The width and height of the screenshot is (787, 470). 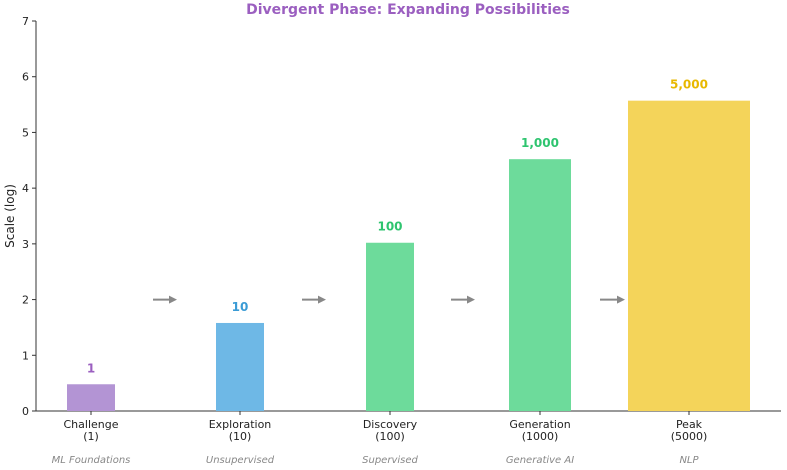 What do you see at coordinates (240, 424) in the screenshot?
I see `category-label: Exploration` at bounding box center [240, 424].